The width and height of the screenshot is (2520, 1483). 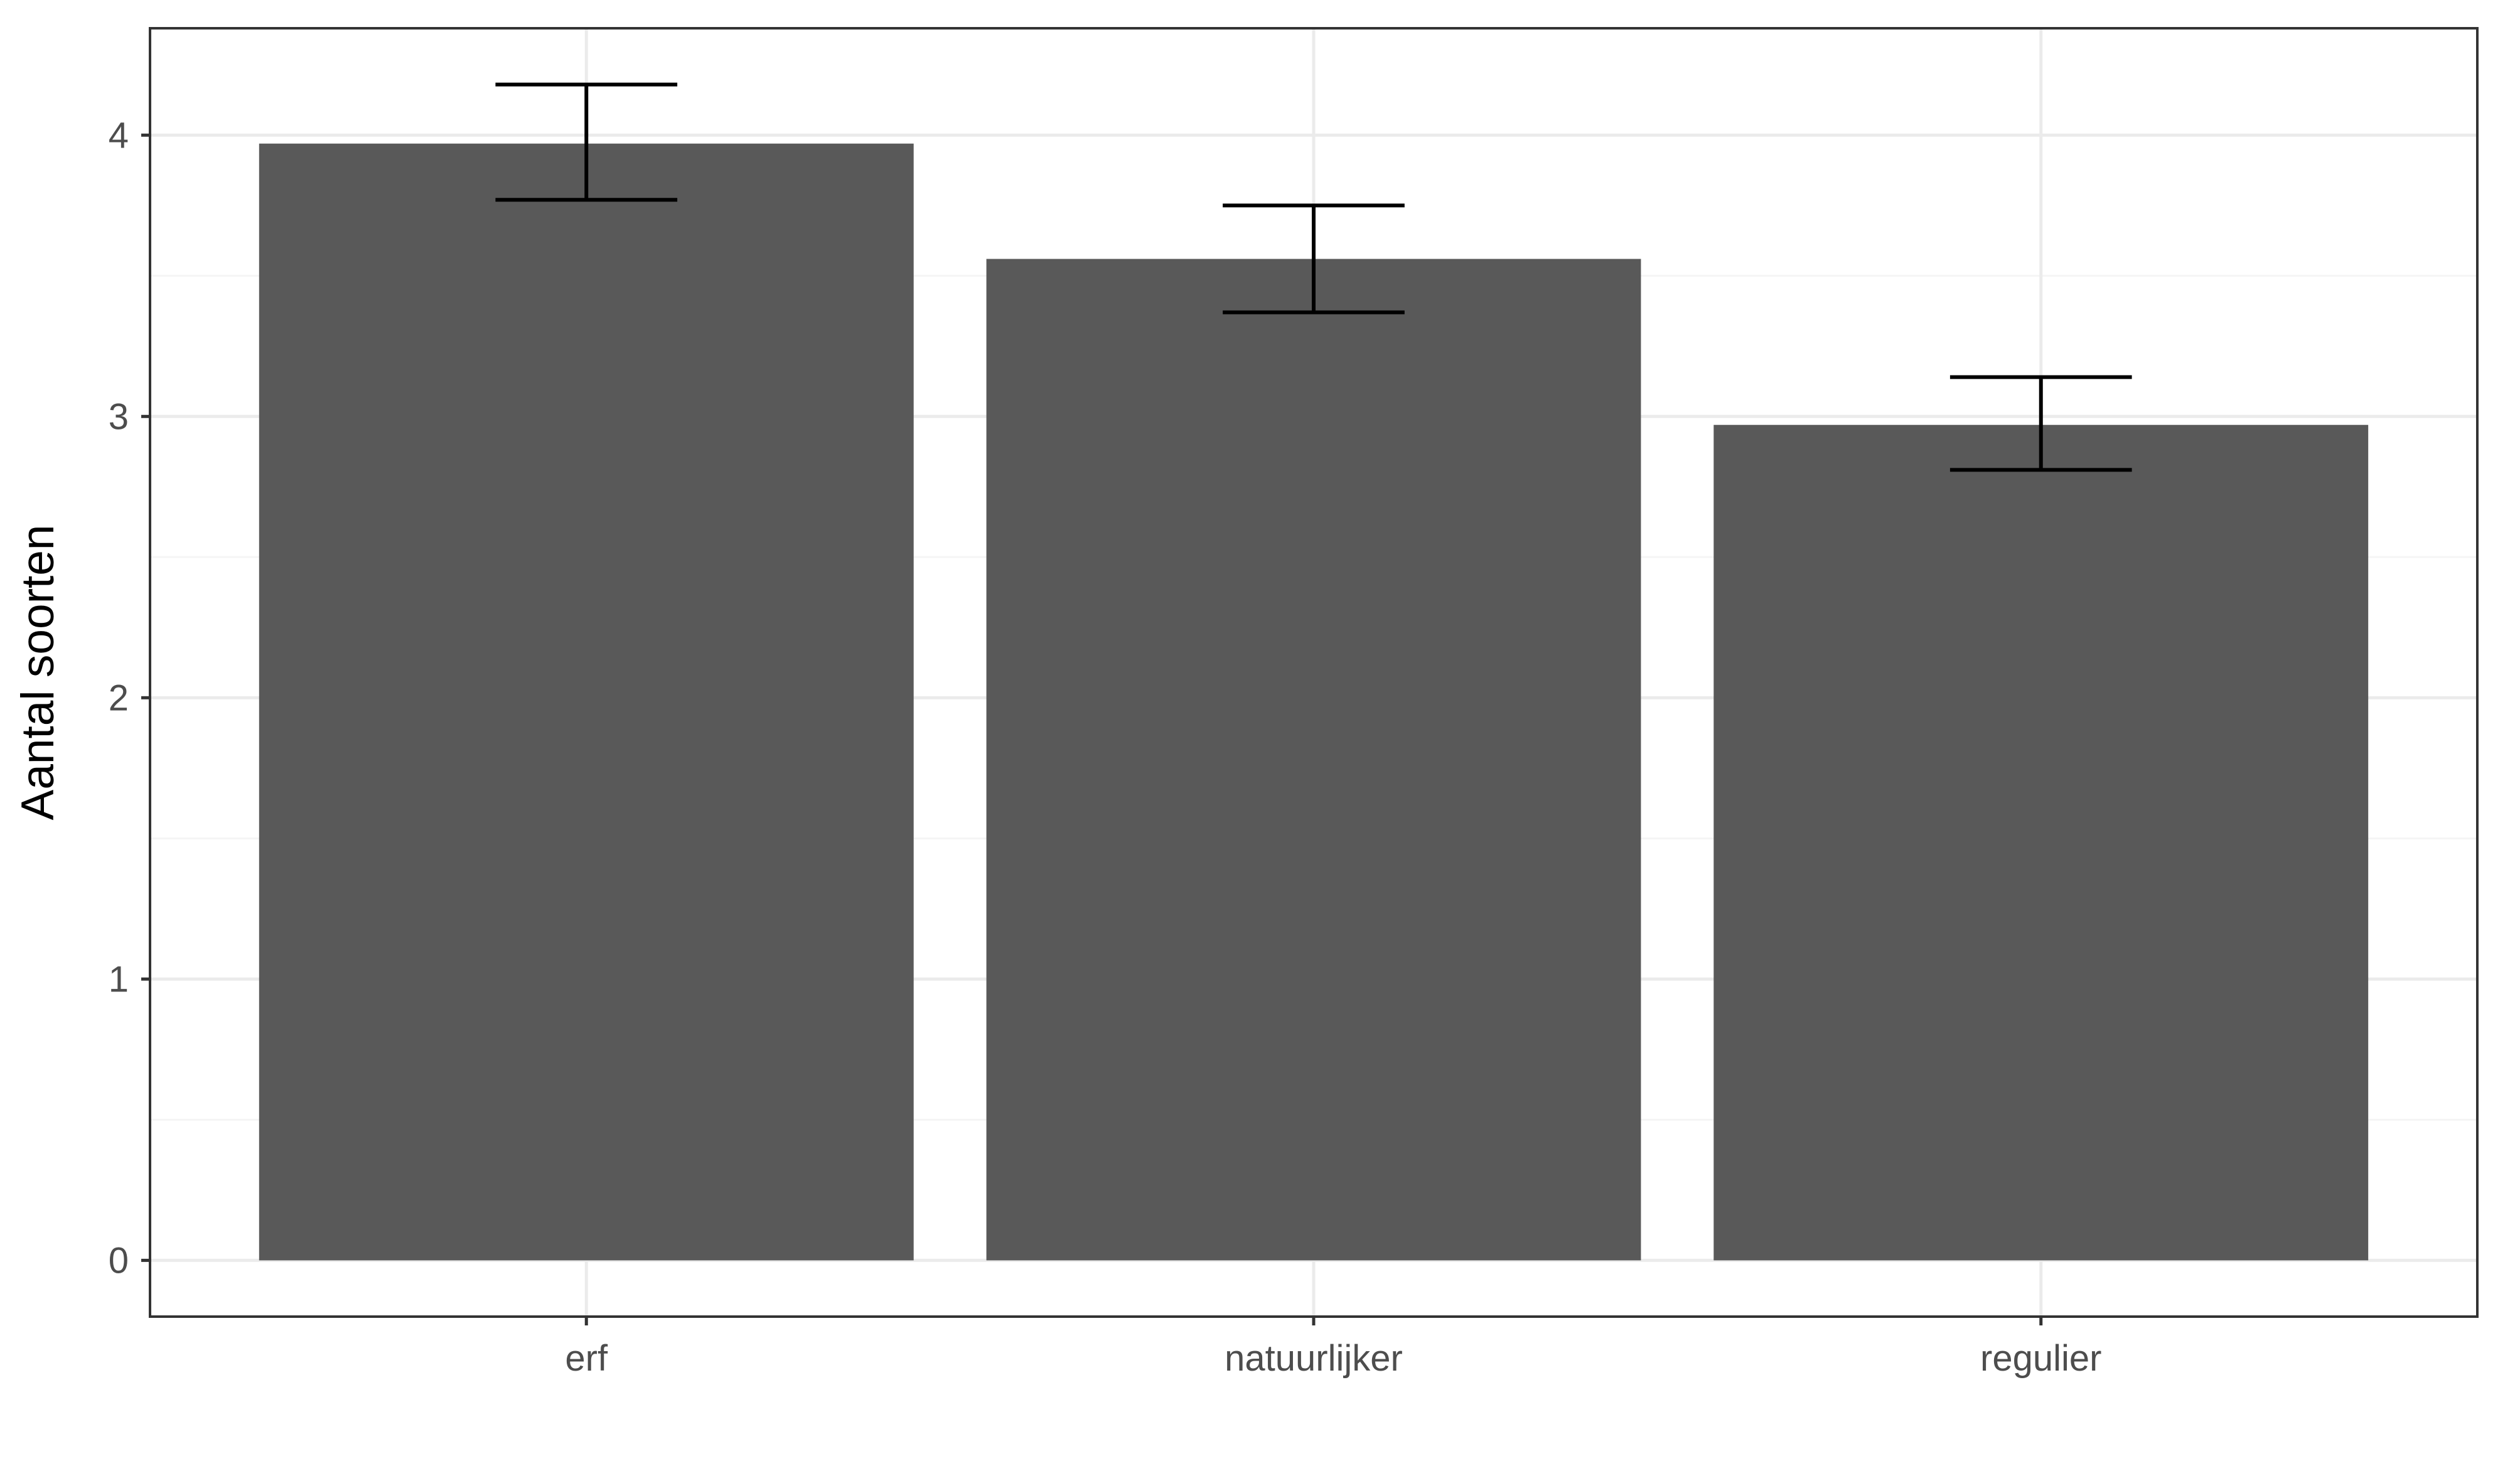 I want to click on x-tick-label: erf, so click(x=586, y=1359).